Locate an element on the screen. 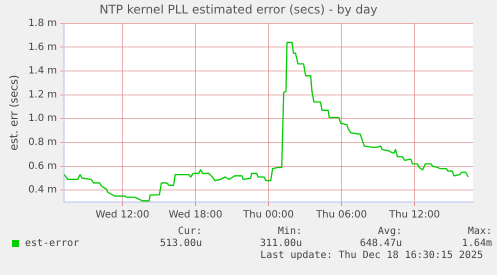 The image size is (497, 275). y-tick-label: 1.6 m is located at coordinates (43, 47).